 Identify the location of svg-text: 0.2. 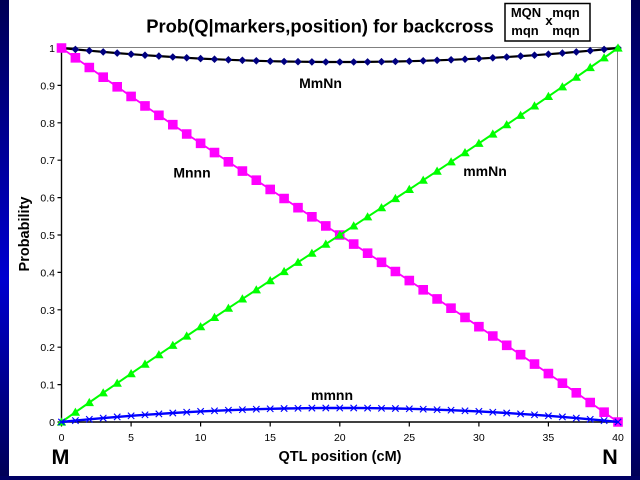
(47, 348).